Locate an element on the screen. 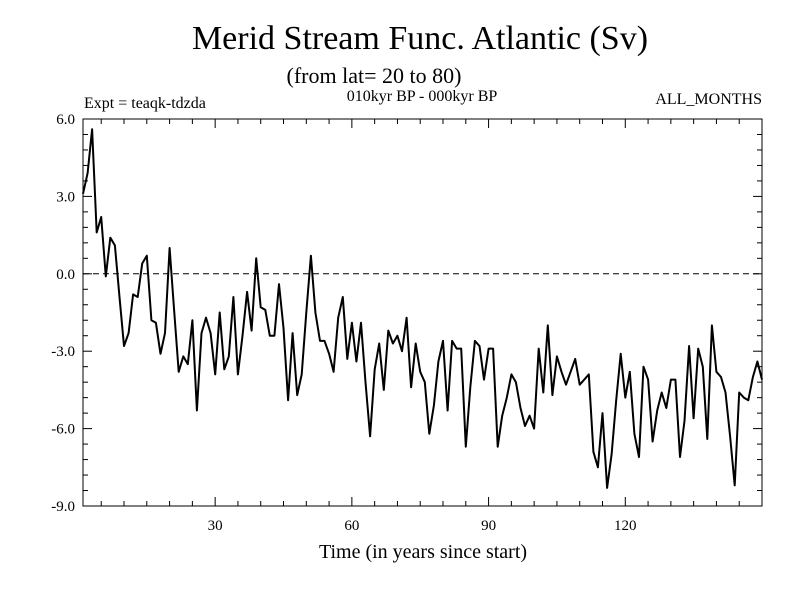 The width and height of the screenshot is (800, 600). x-axis-label: Time (in years since start) is located at coordinates (423, 552).